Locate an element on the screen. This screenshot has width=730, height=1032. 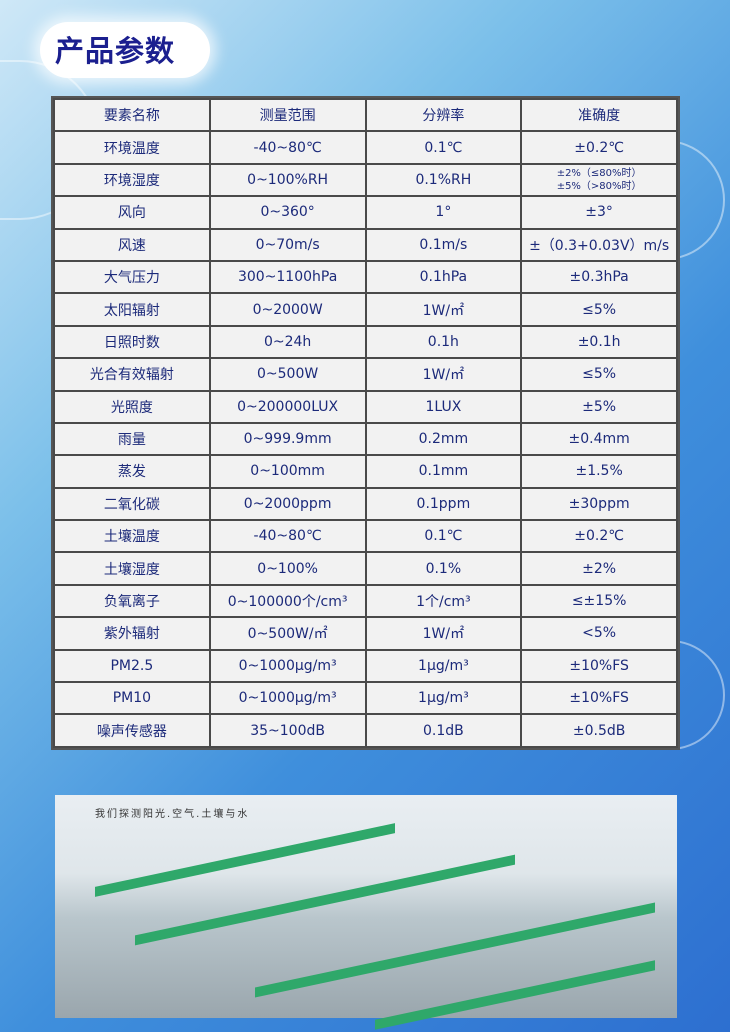
table-row: 光合有效辐射 0~500W 1W/㎡ ≤5% is located at coordinates (365, 374).